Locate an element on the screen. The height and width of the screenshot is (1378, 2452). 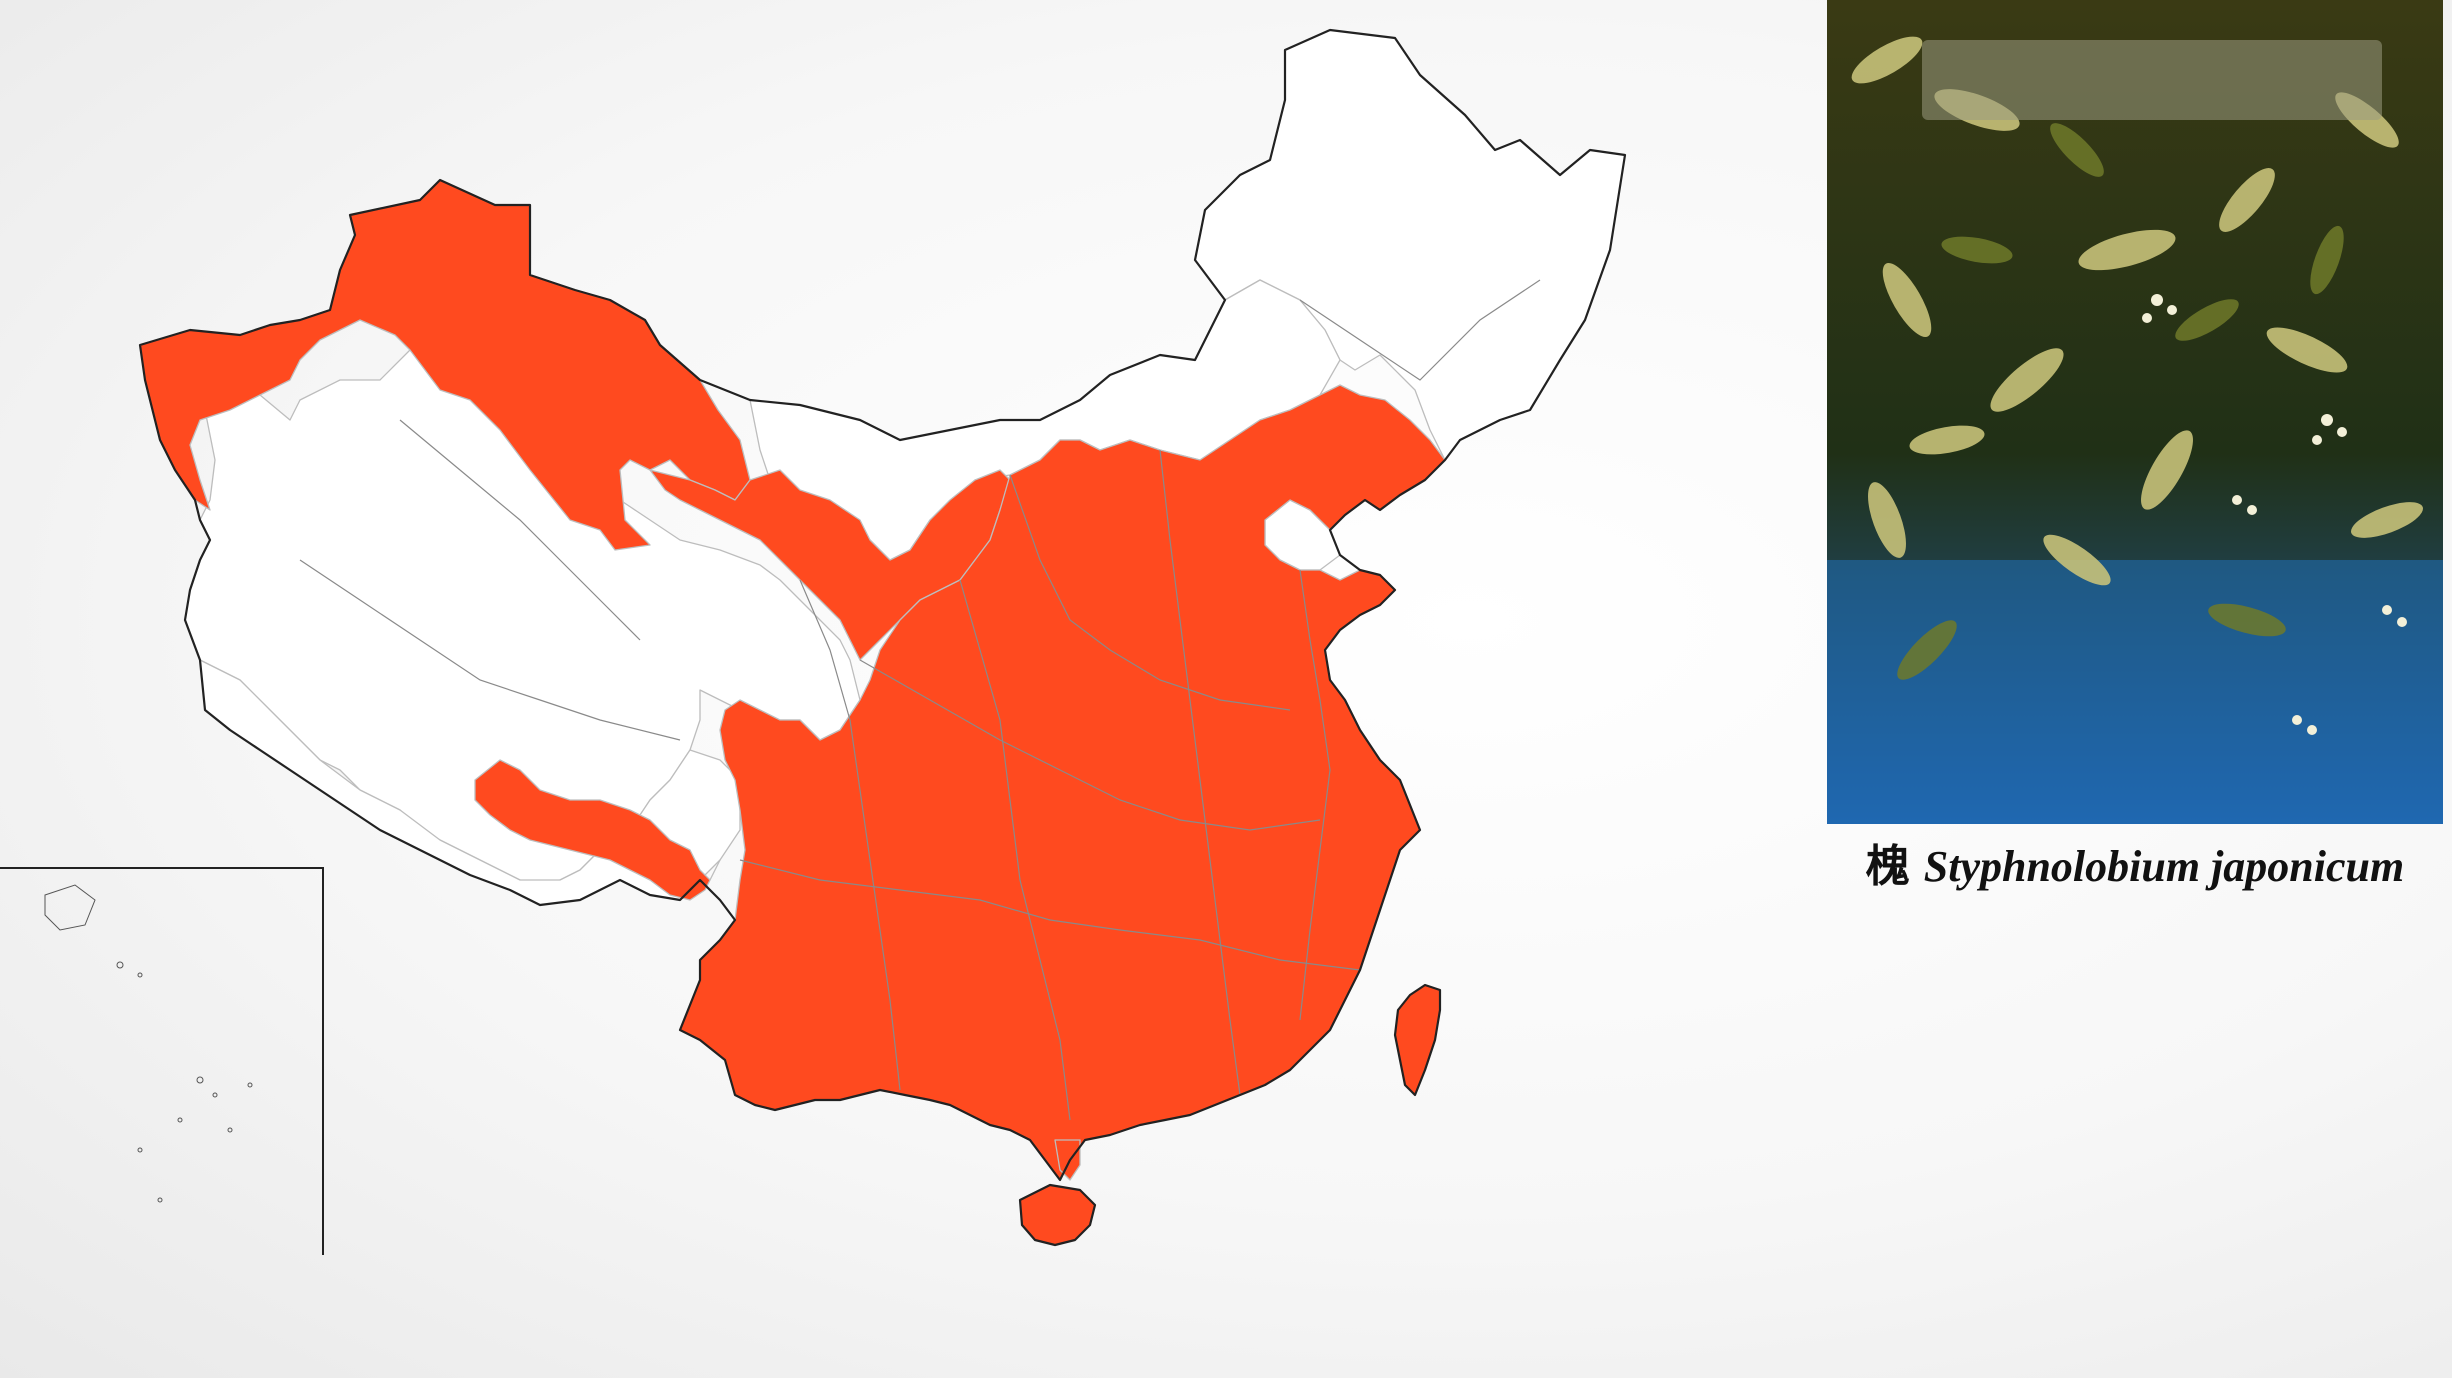
south-sea-inset is located at coordinates (162, 1061).